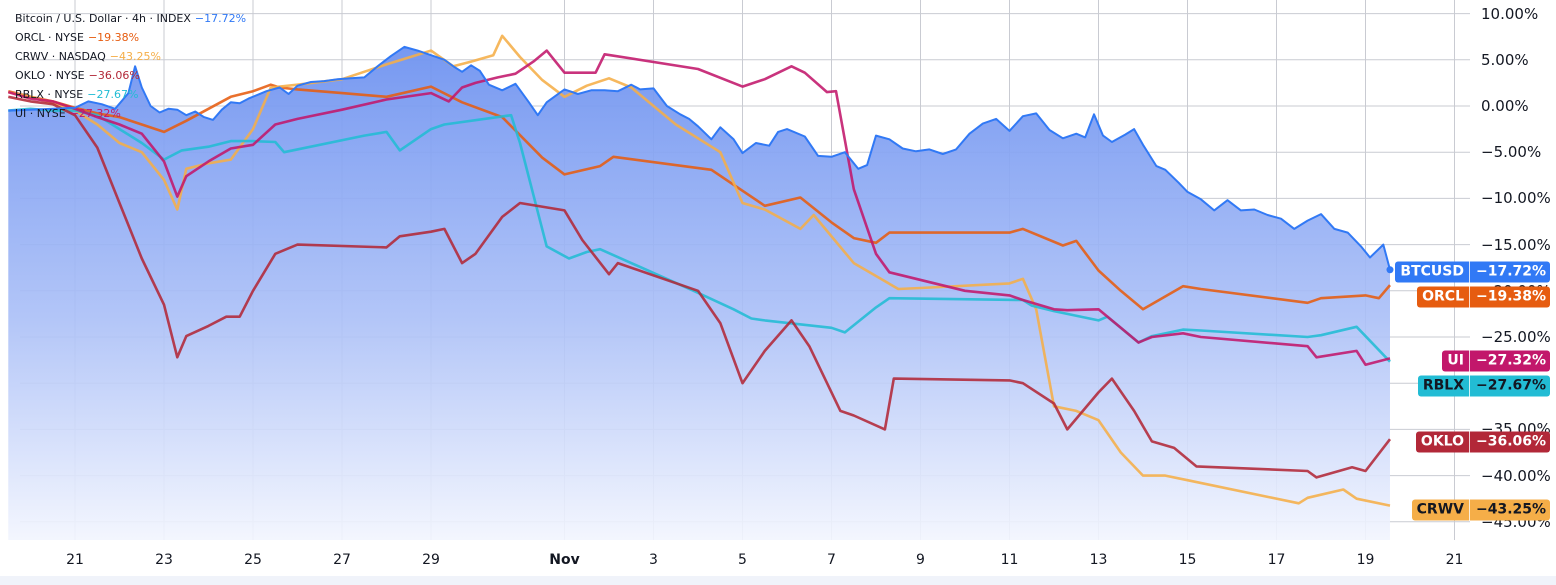  What do you see at coordinates (1443, 297) in the screenshot?
I see `badge-symbol: ORCL` at bounding box center [1443, 297].